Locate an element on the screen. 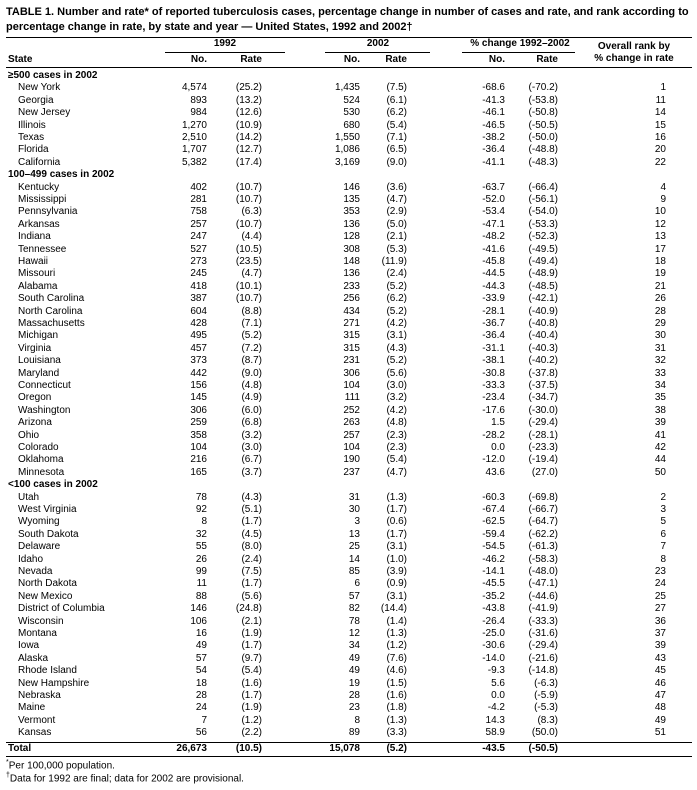 The image size is (697, 790). cell: -44.5 is located at coordinates (493, 274).